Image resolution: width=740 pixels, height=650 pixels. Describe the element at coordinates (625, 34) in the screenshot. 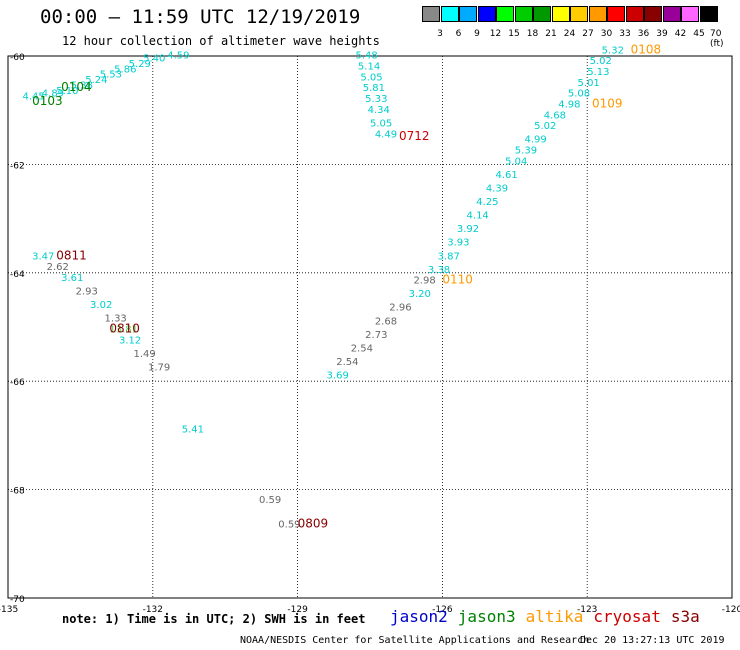

I see `colorbar-tick-label: 33` at that location.